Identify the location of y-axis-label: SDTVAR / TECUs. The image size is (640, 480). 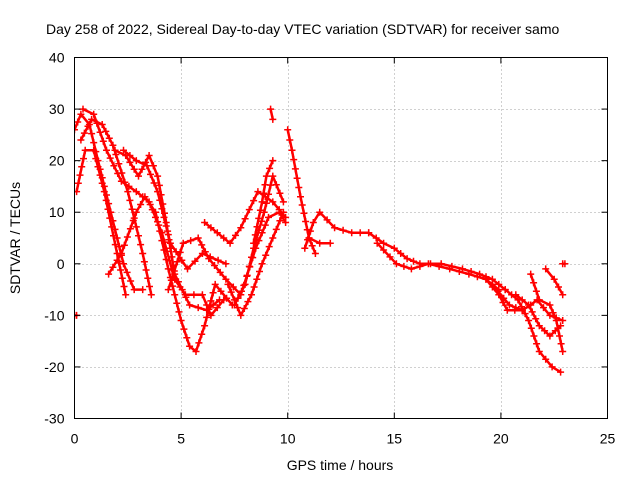
(15, 238).